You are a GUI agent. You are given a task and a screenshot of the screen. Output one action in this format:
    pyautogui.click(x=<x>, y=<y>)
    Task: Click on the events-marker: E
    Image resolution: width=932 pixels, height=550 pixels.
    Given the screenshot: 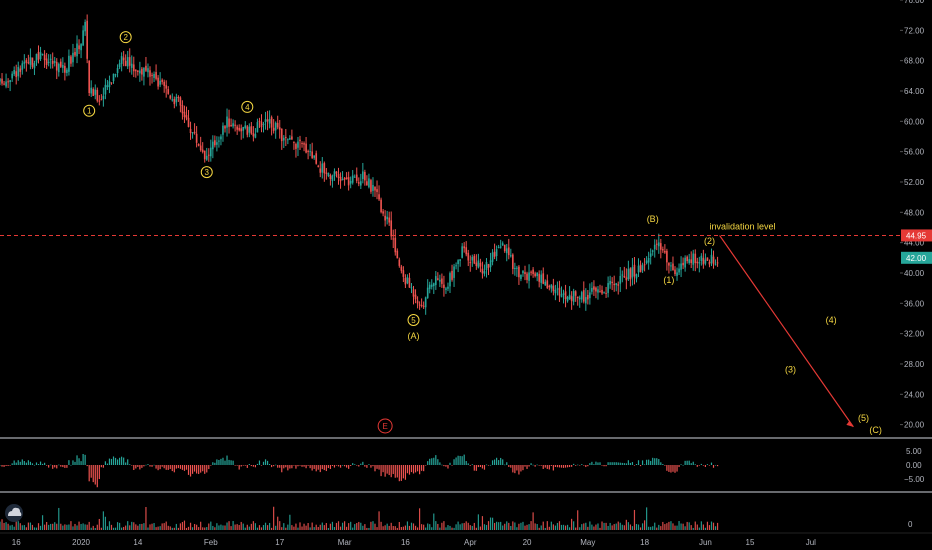 What is the action you would take?
    pyautogui.click(x=385, y=426)
    